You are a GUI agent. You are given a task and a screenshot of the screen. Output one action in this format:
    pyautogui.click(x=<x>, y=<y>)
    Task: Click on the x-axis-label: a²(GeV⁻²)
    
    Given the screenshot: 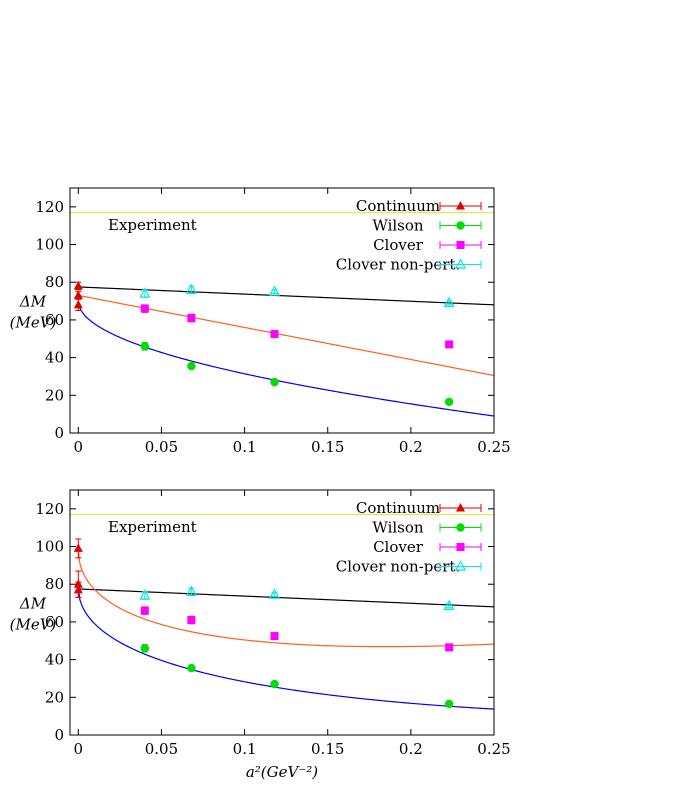 What is the action you would take?
    pyautogui.click(x=282, y=772)
    